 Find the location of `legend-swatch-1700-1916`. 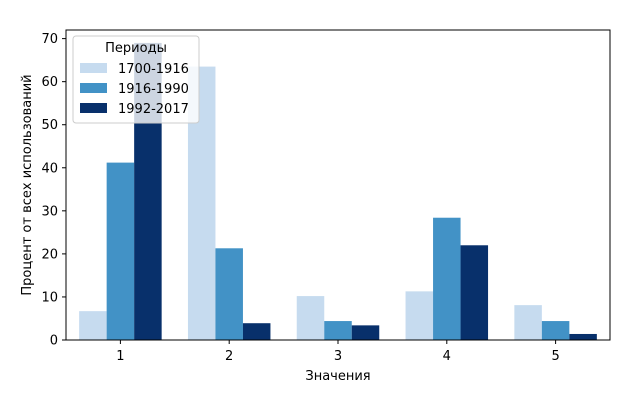

legend-swatch-1700-1916 is located at coordinates (93, 68).